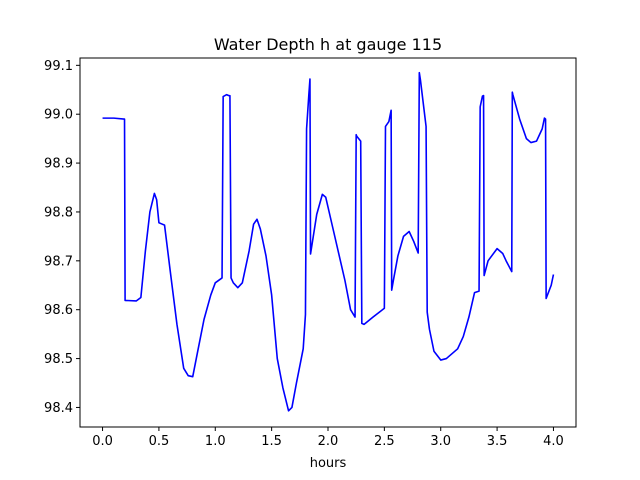 The width and height of the screenshot is (640, 480). I want to click on x-tick-label: 1.5, so click(271, 441).